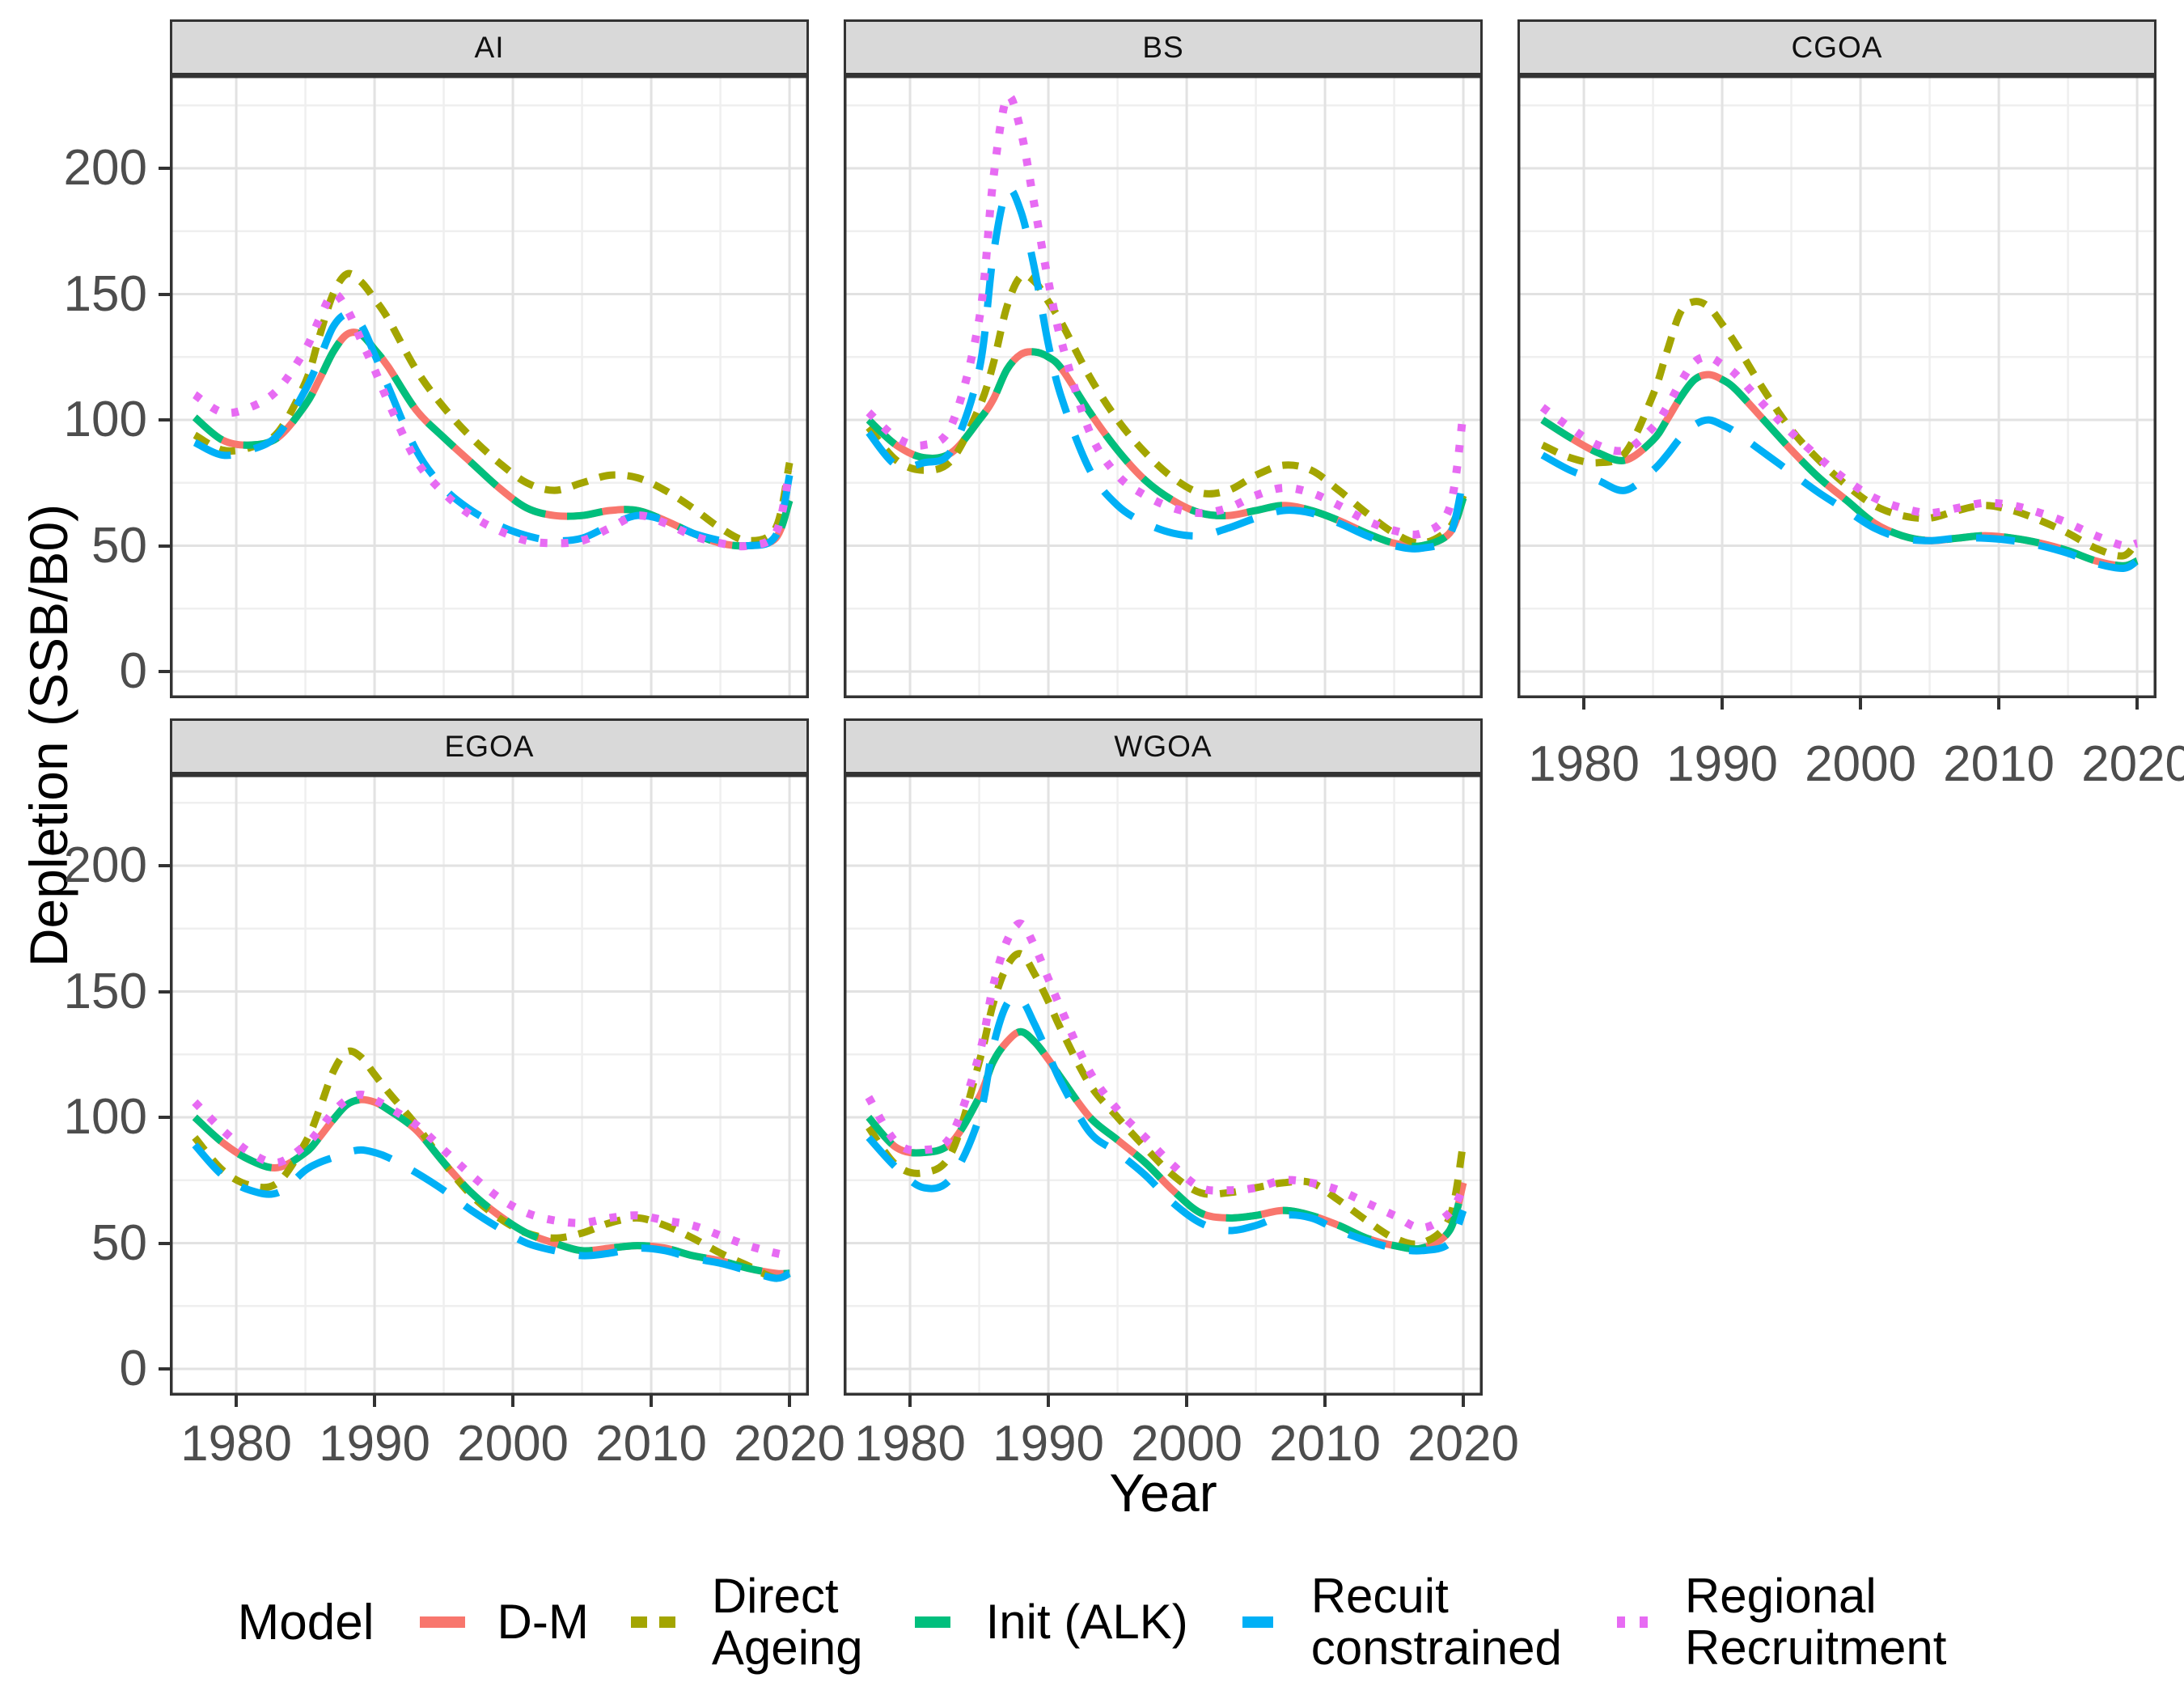 Image resolution: width=2184 pixels, height=1699 pixels. I want to click on legend-item-regional-recruitment: Regional Recruitment, so click(1772, 1622).